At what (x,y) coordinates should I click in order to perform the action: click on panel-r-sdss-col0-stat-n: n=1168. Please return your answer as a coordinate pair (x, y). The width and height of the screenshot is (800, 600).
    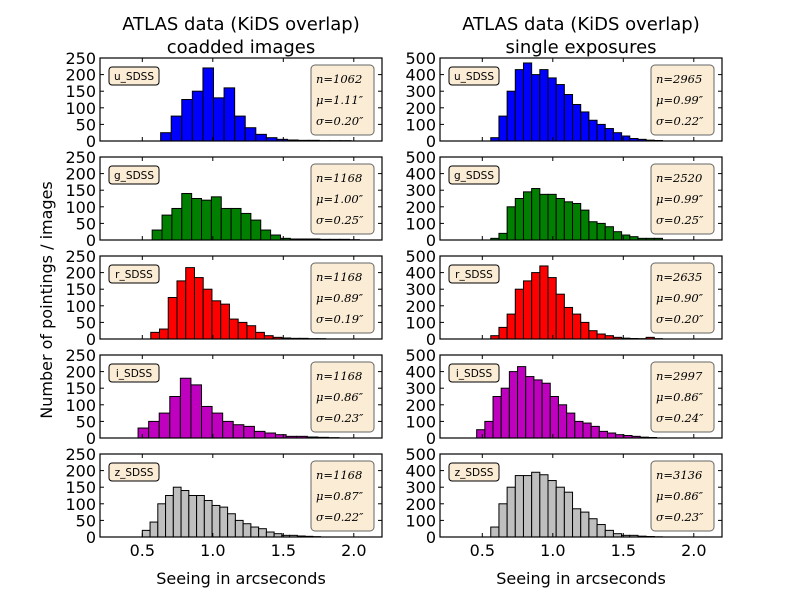
    Looking at the image, I should click on (339, 277).